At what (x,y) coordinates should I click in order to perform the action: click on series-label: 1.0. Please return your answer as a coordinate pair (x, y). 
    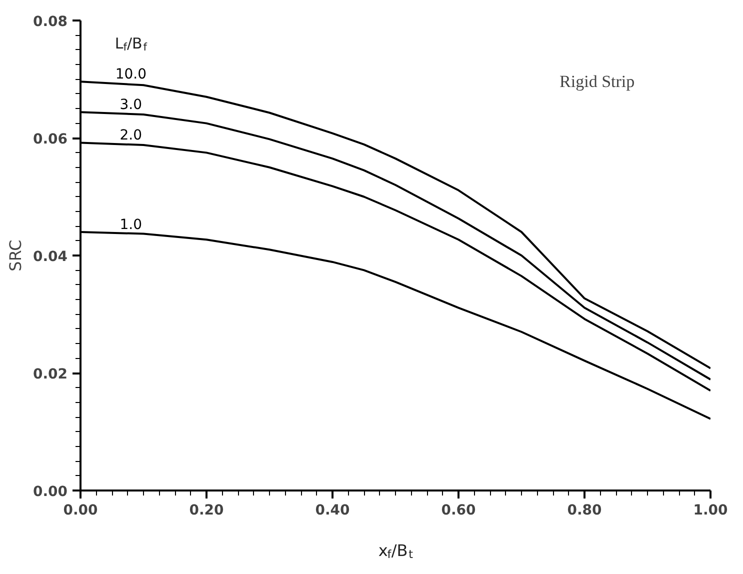
    Looking at the image, I should click on (131, 225).